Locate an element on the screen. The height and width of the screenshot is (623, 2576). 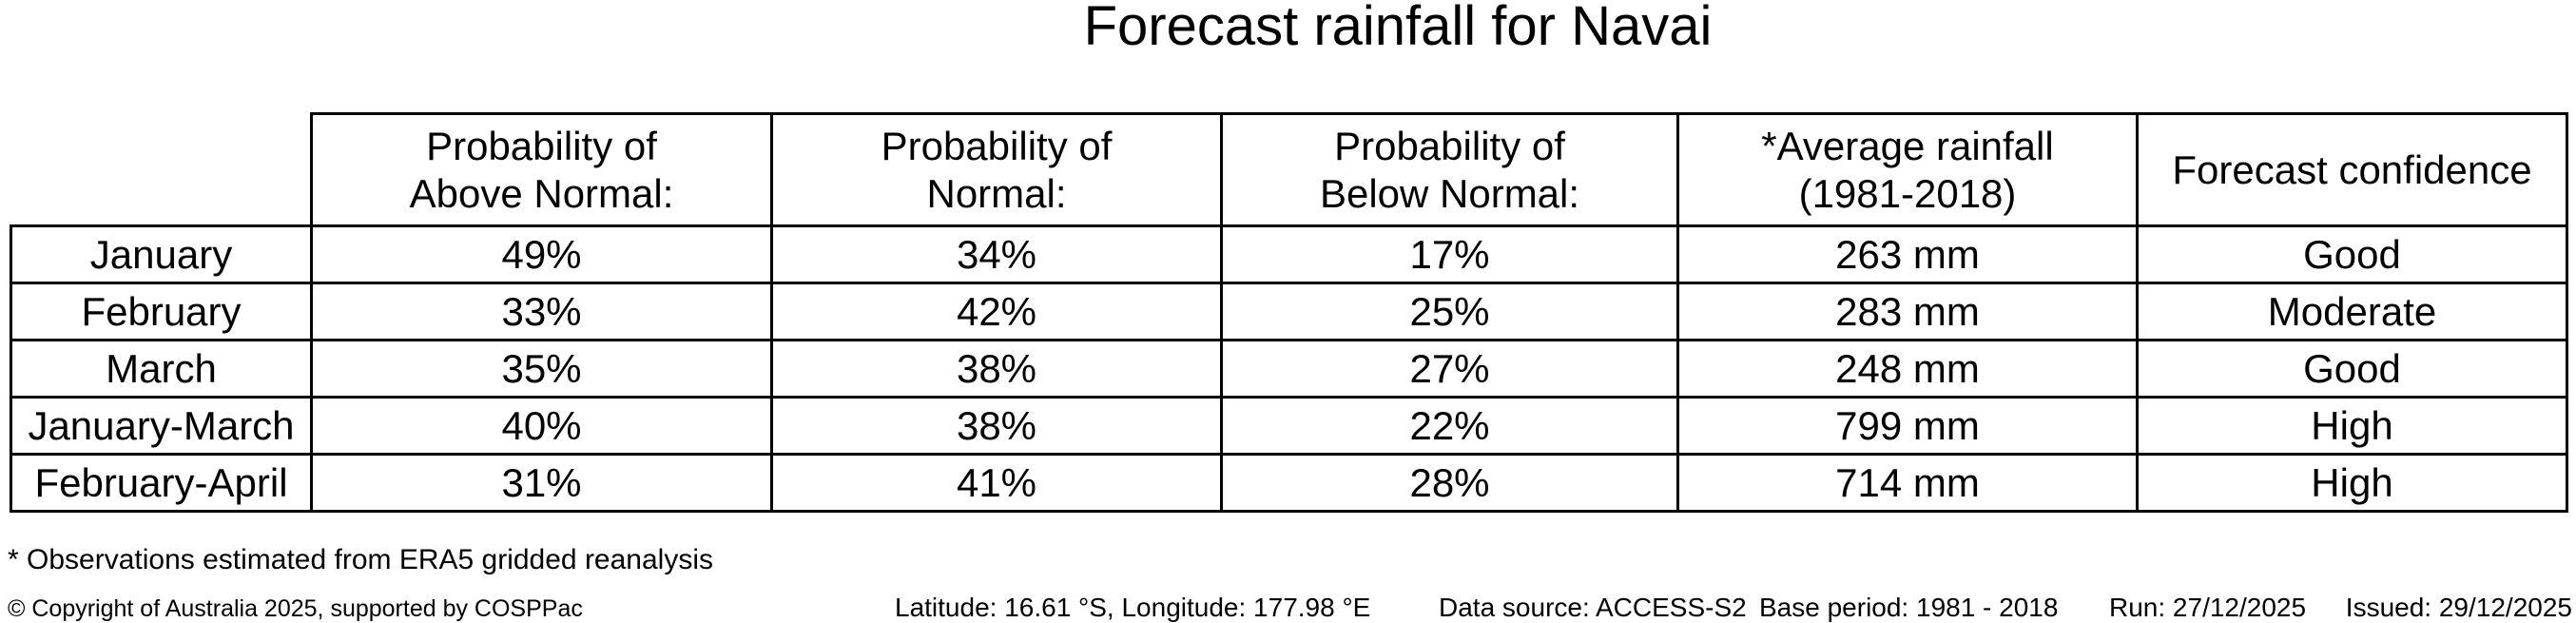
col-header-forecast-confidence: Forecast confidence is located at coordinates (2352, 169).